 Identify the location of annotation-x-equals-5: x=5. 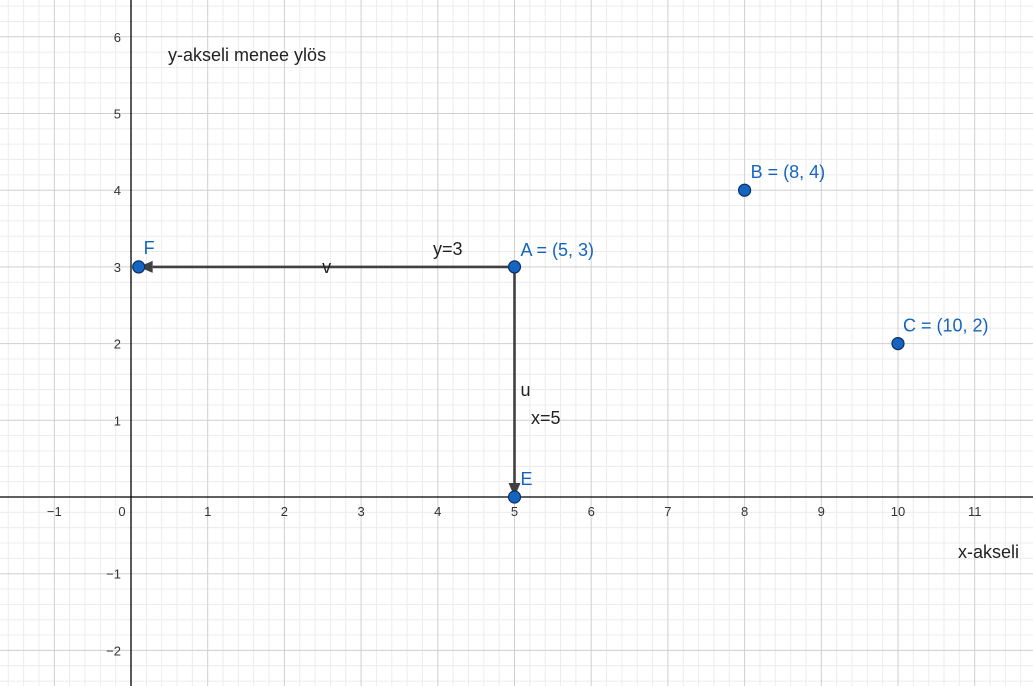
(546, 418).